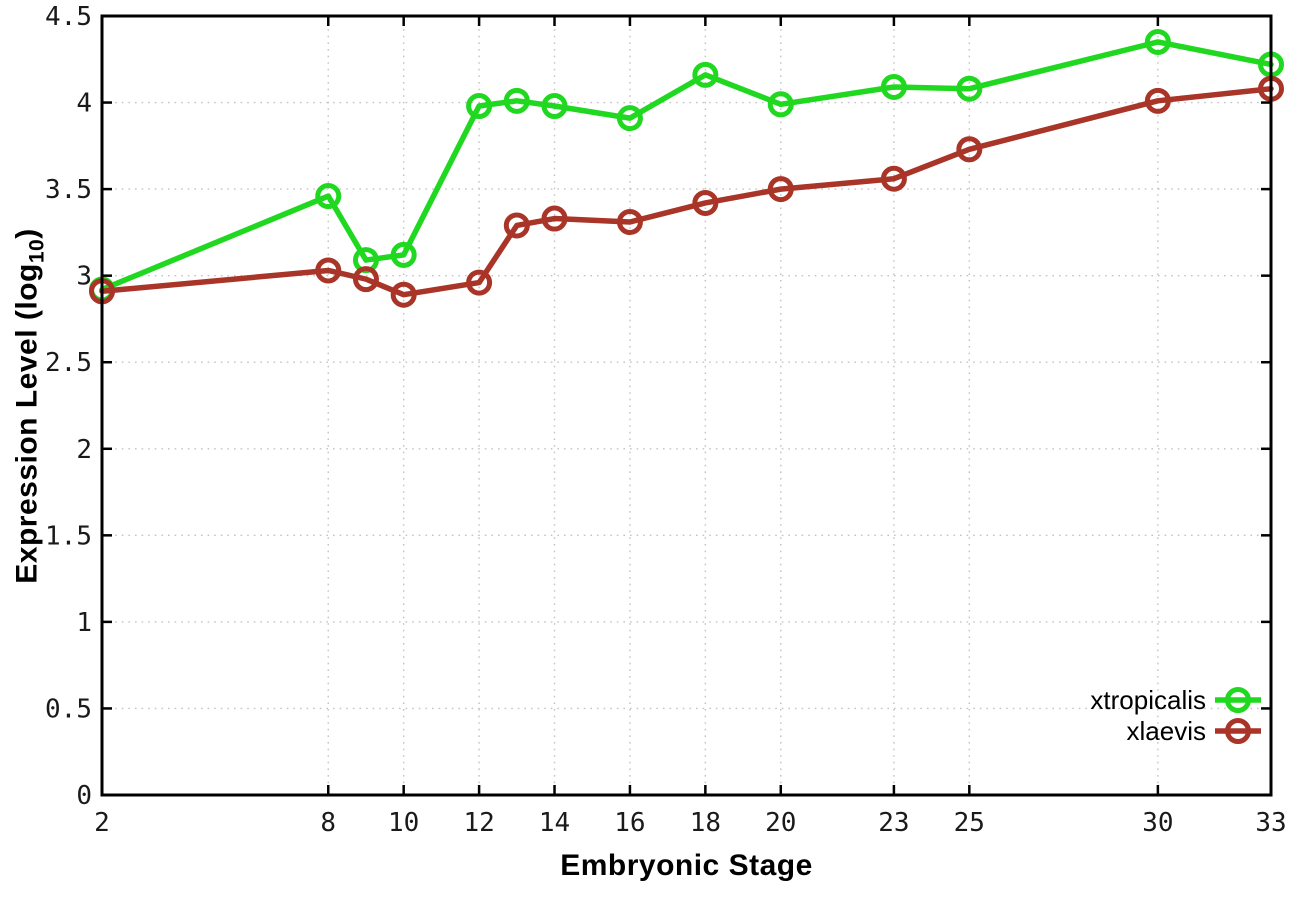 This screenshot has height=907, width=1296. Describe the element at coordinates (554, 823) in the screenshot. I see `x-tick-label: 14` at that location.